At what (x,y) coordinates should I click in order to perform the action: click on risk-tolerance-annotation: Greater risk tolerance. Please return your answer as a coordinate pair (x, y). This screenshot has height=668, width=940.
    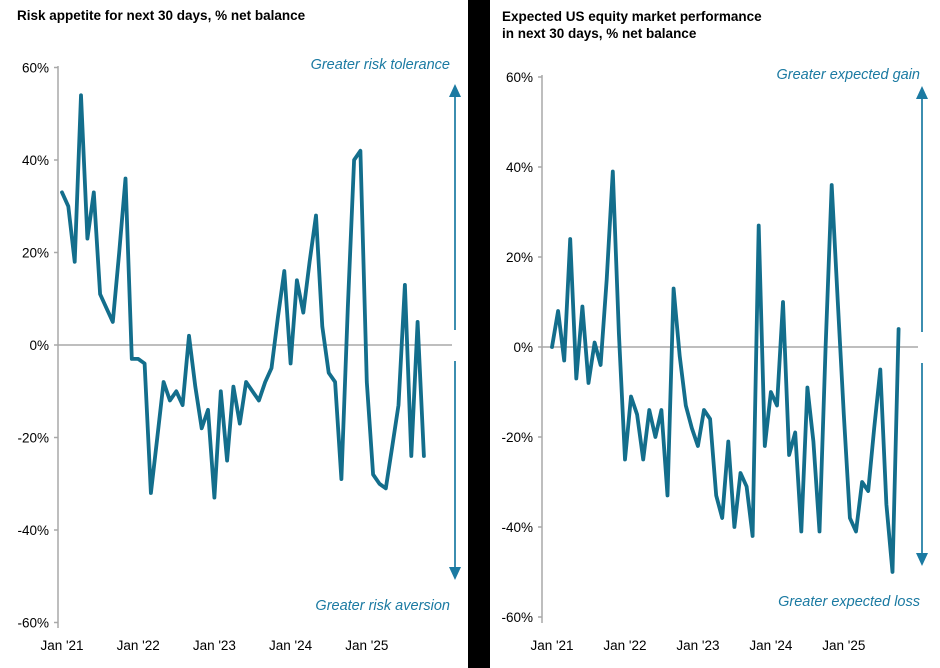
    Looking at the image, I should click on (380, 65).